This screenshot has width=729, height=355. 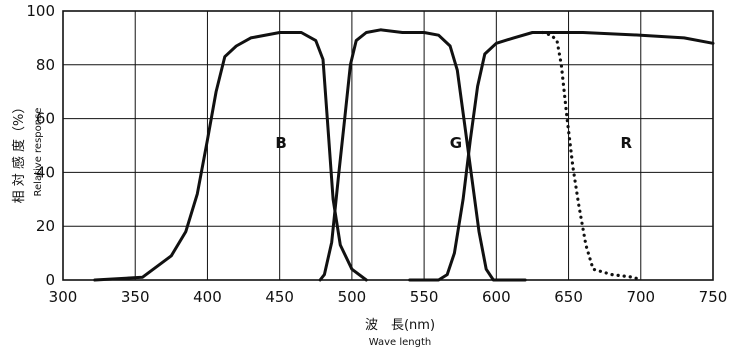 What do you see at coordinates (45, 172) in the screenshot?
I see `y-tick-label: 40` at bounding box center [45, 172].